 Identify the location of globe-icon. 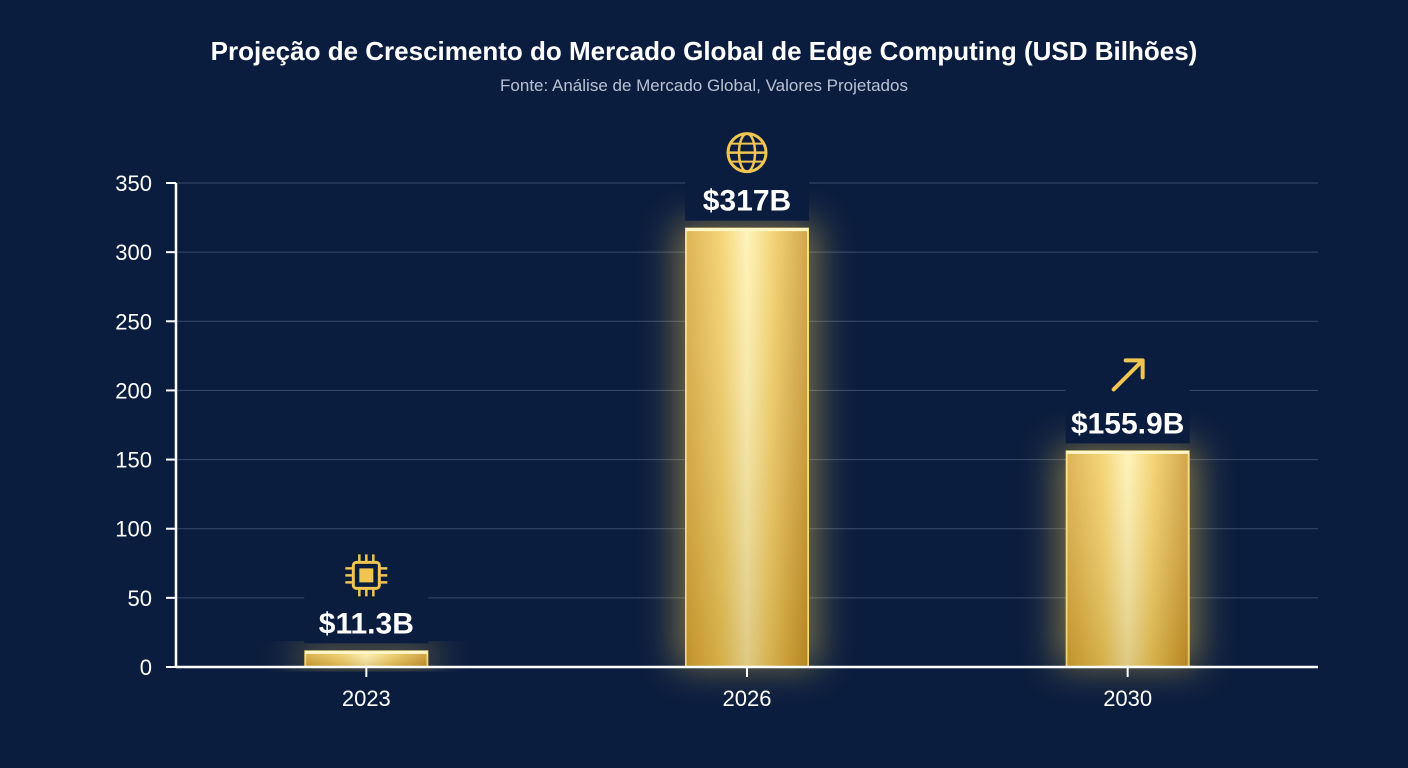
(747, 153).